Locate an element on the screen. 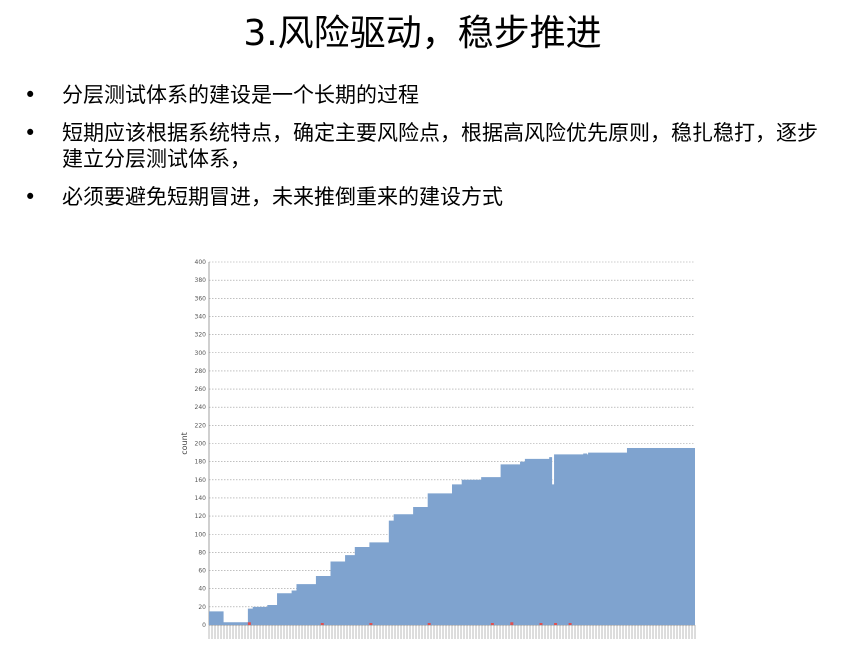  y-tick-label: 40 is located at coordinates (202, 589).